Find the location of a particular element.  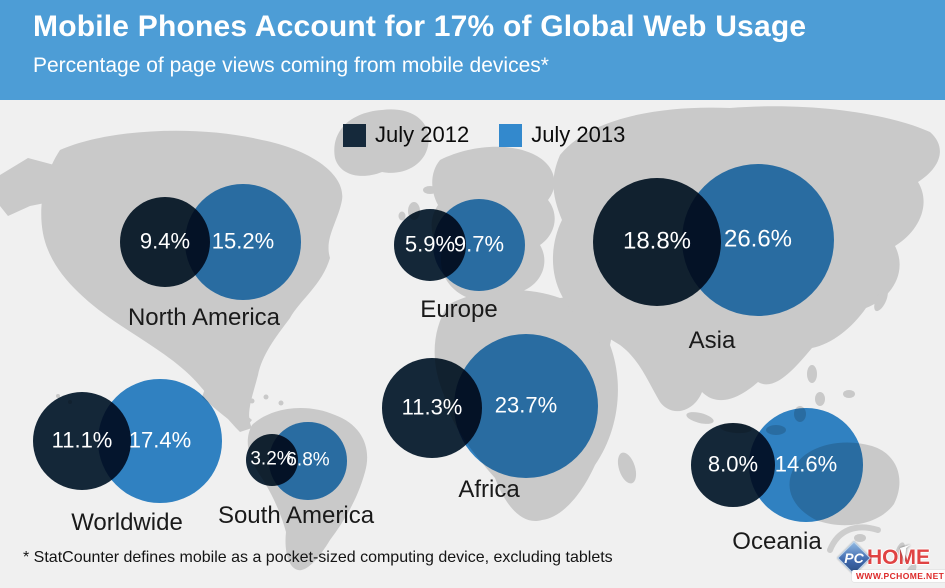

home-text: HOME is located at coordinates (898, 557).